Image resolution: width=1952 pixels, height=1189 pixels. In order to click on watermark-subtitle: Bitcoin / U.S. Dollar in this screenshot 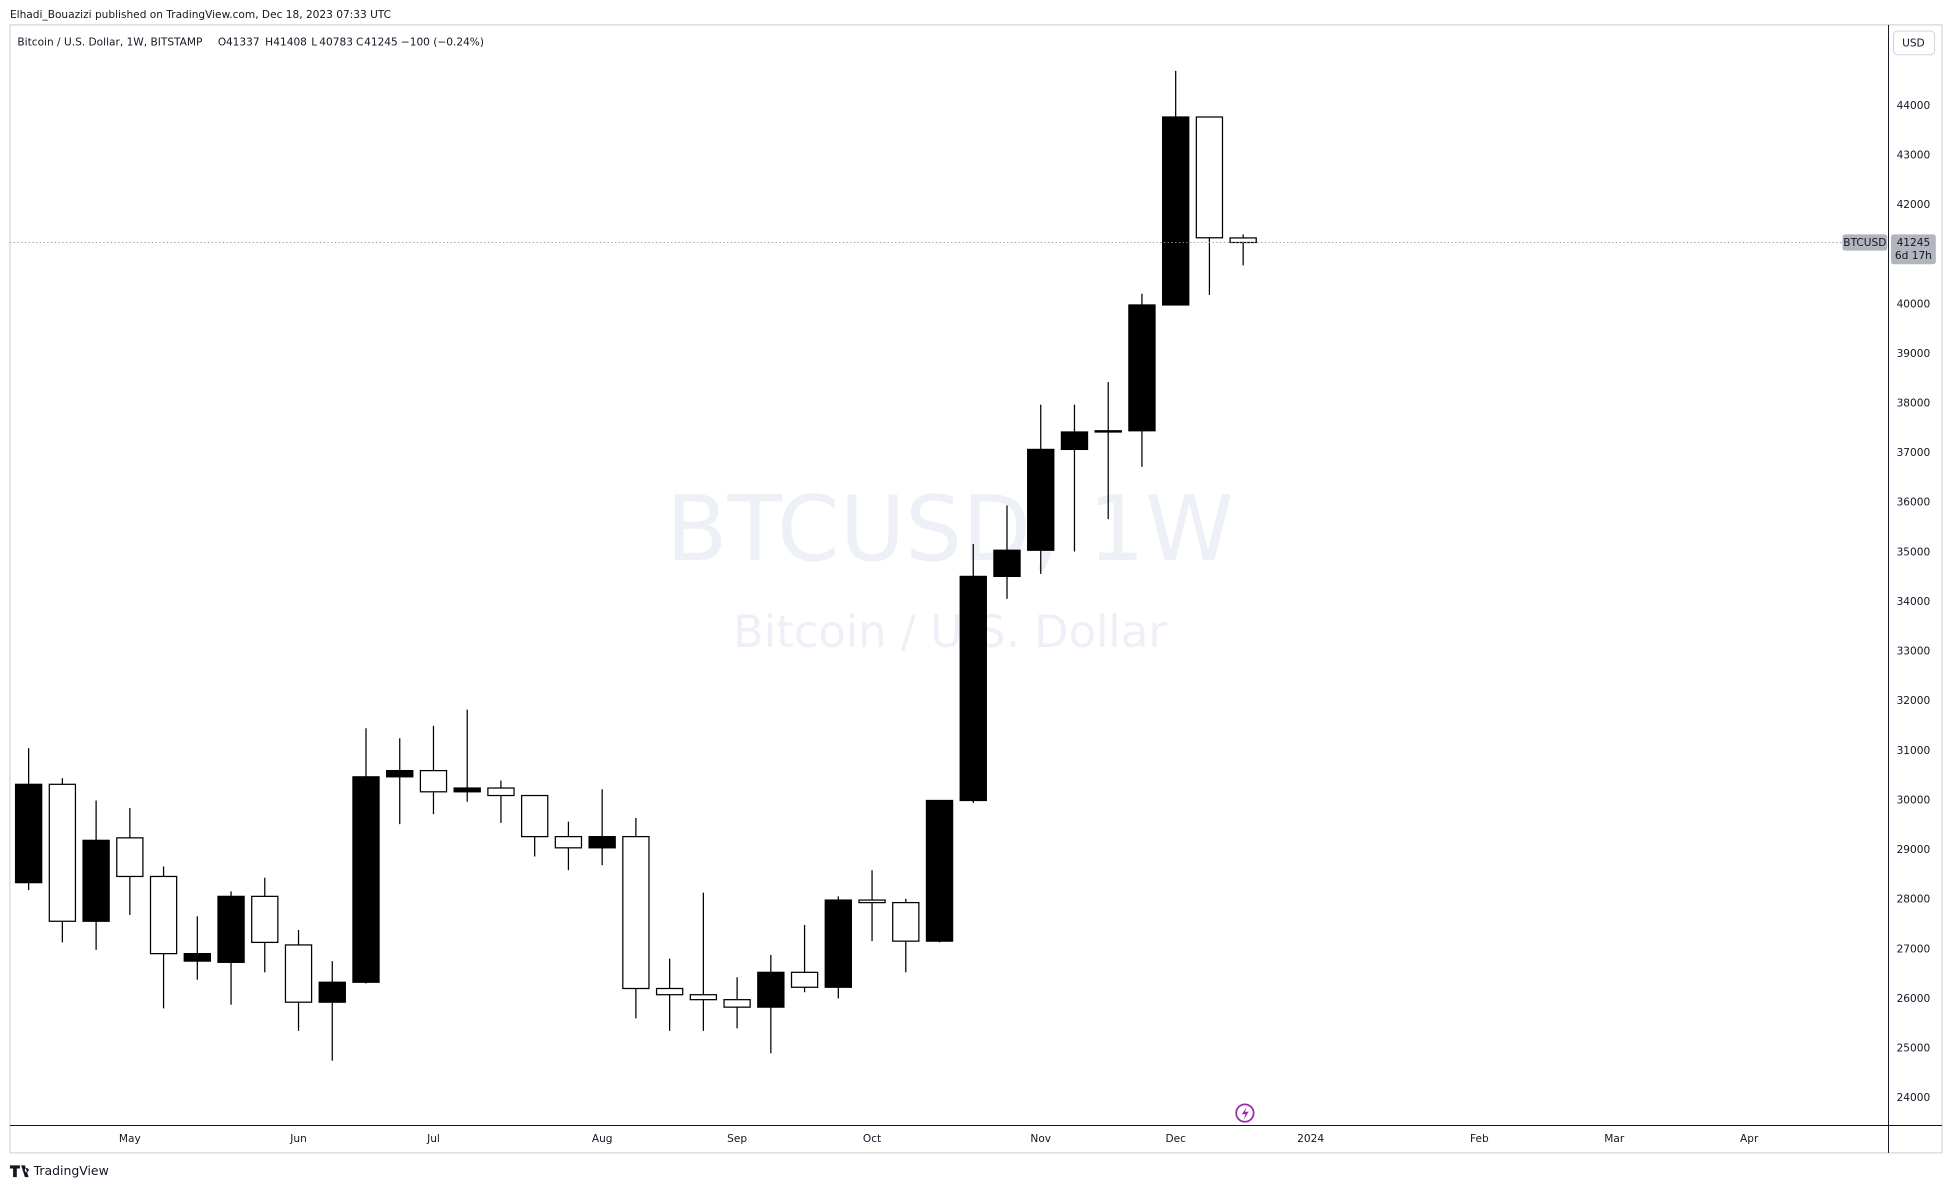, I will do `click(950, 631)`.